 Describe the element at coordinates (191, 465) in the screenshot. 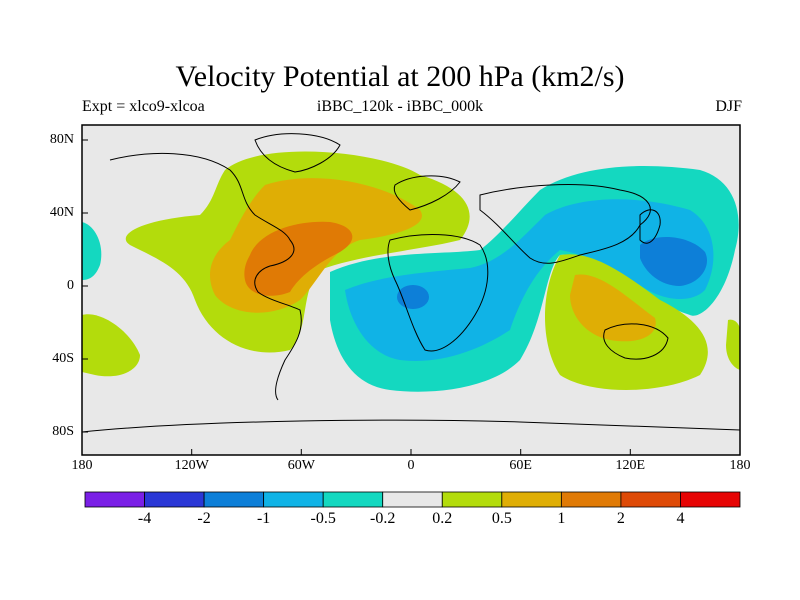

I see `x-tick-label: 120W` at that location.